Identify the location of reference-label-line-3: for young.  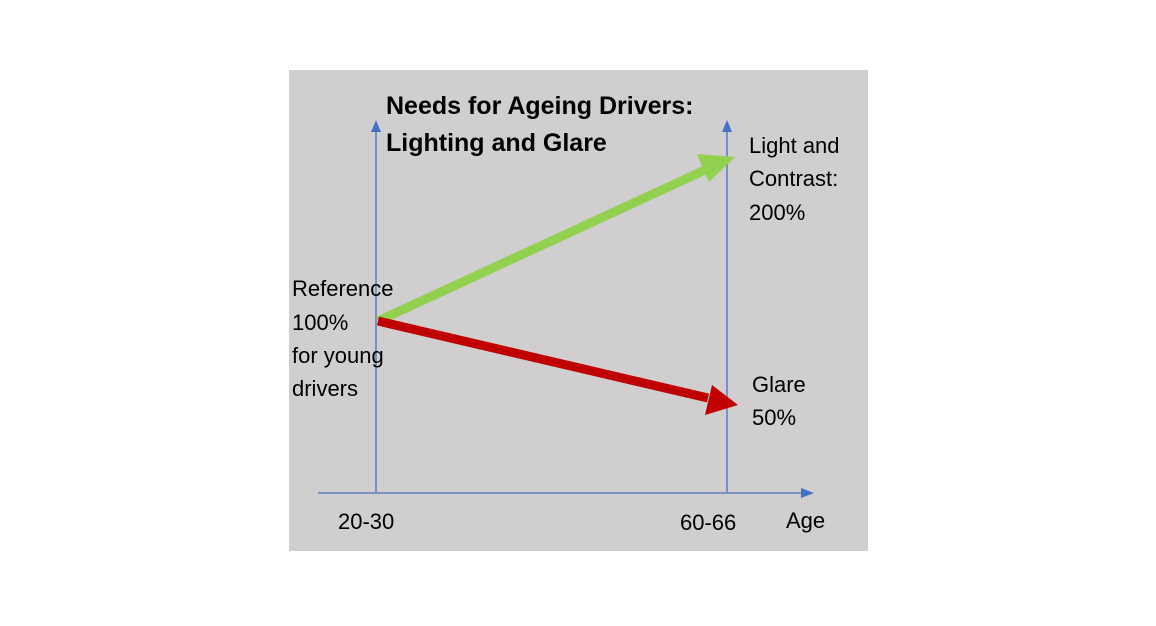
(338, 355).